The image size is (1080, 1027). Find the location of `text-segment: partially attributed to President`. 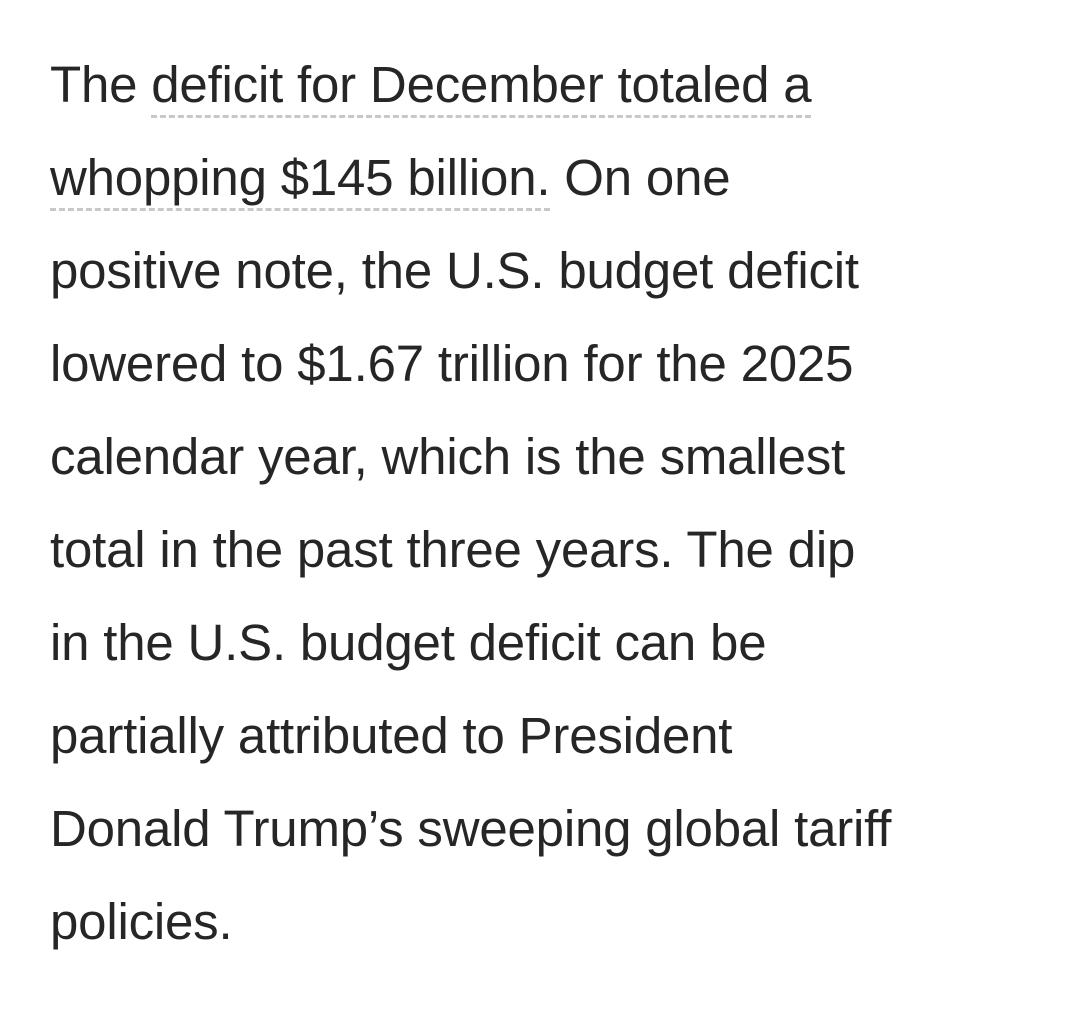

text-segment: partially attributed to President is located at coordinates (391, 735).